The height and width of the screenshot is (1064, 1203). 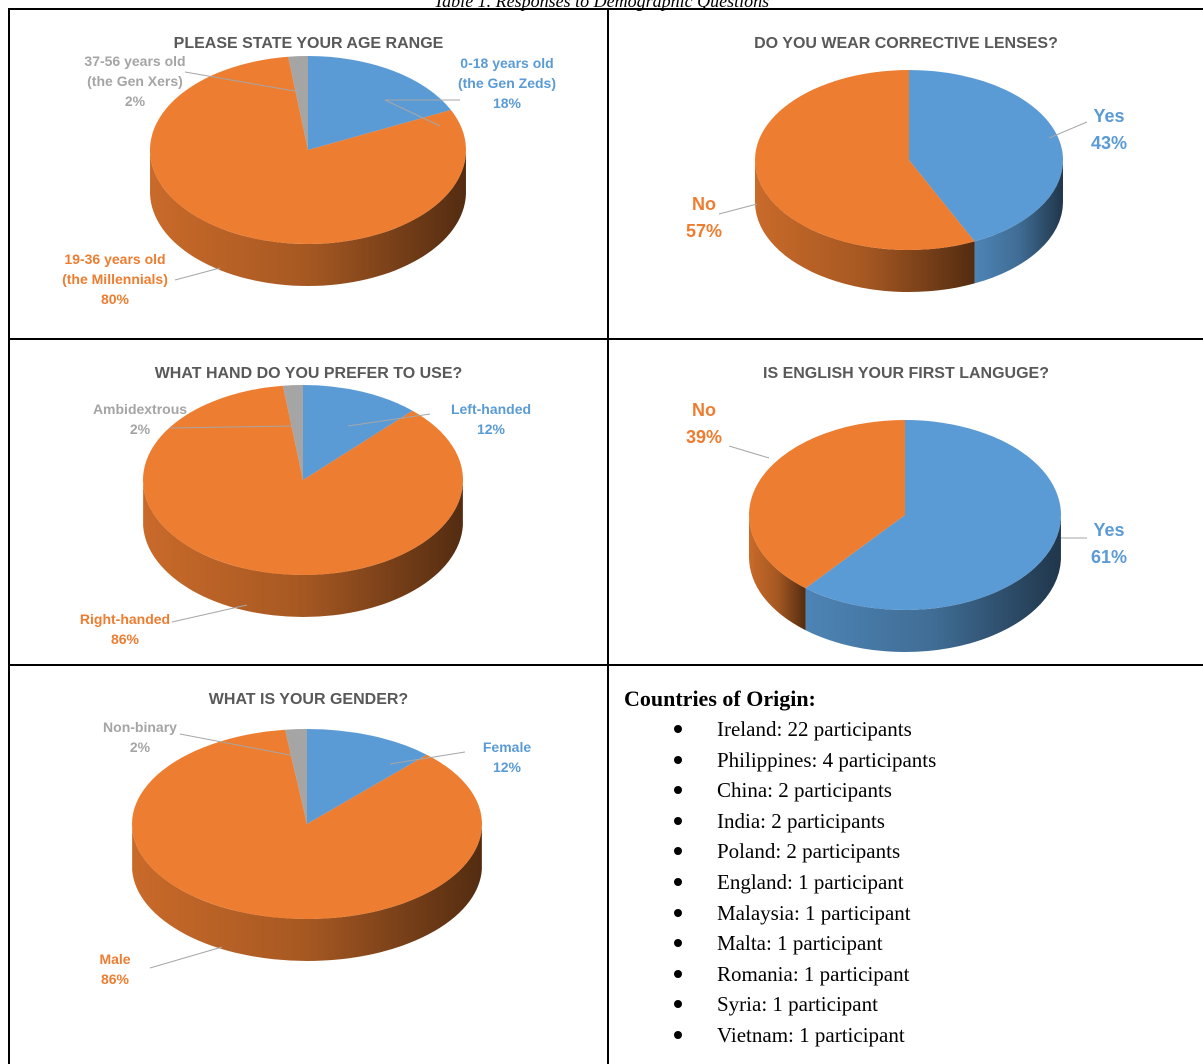 I want to click on slice-label: Non-binary, so click(x=140, y=727).